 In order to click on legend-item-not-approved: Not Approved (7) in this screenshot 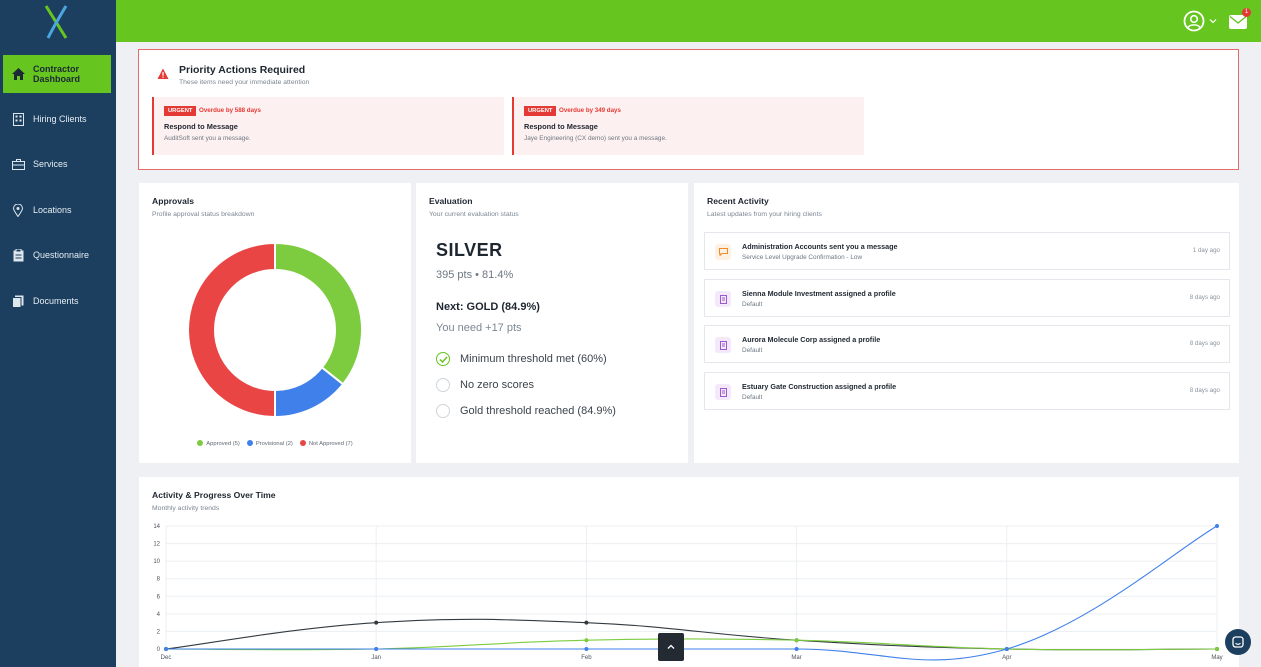, I will do `click(326, 443)`.